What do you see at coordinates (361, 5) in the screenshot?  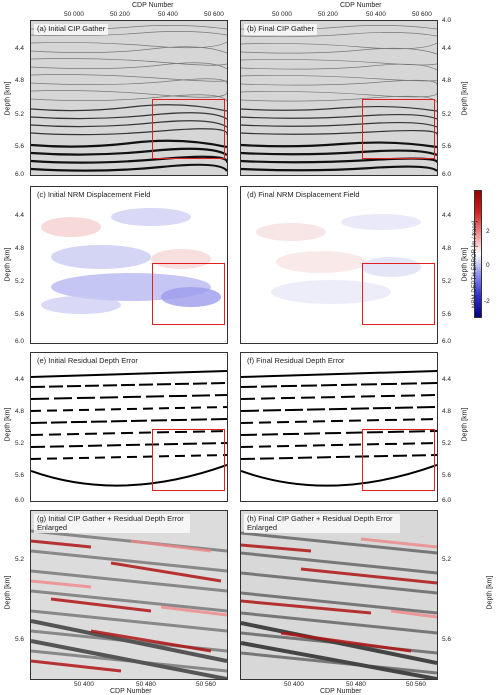 I see `top-axis-title-right: CDP Number` at bounding box center [361, 5].